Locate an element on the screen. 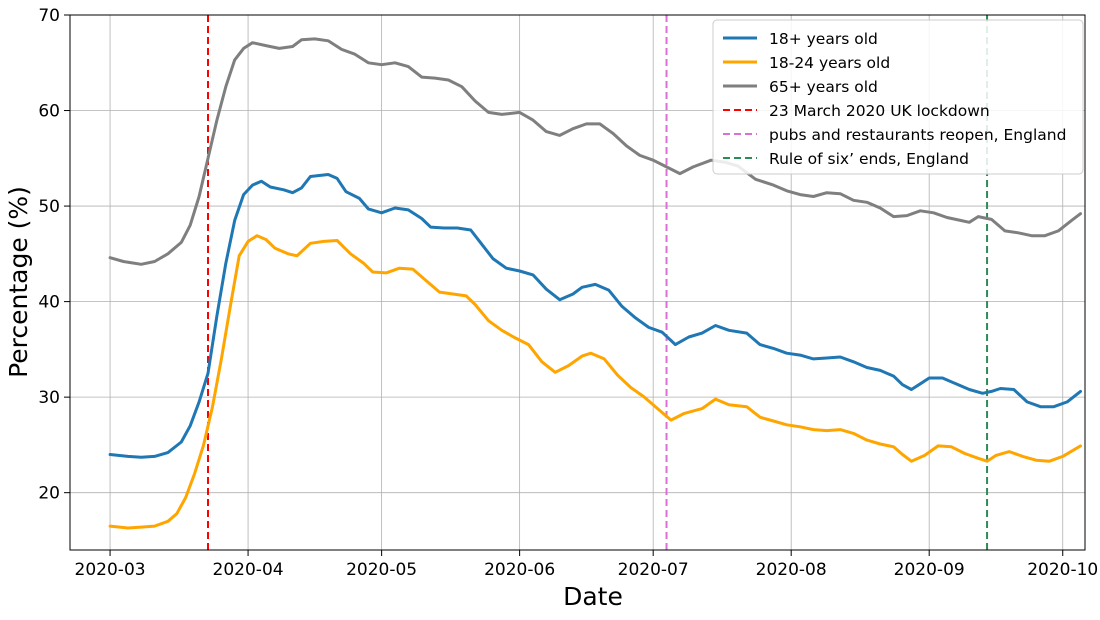  y-tick-label: 20 is located at coordinates (49, 494).